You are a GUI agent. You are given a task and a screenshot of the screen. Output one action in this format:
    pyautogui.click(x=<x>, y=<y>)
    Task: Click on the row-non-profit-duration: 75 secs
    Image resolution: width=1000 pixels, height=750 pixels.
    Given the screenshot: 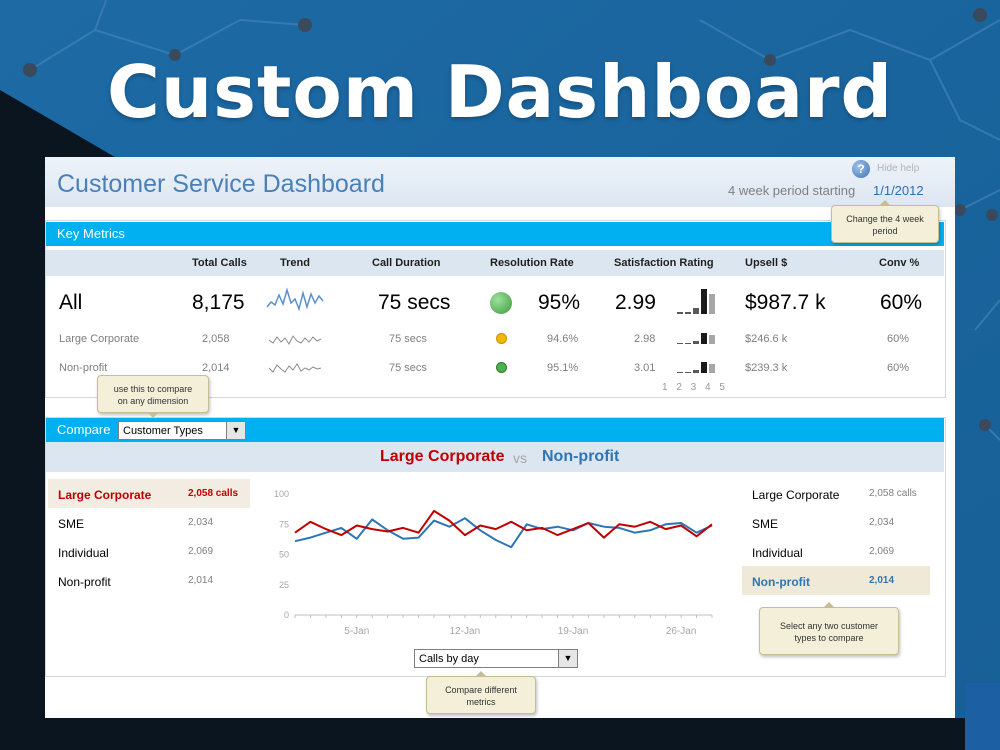 What is the action you would take?
    pyautogui.click(x=408, y=368)
    